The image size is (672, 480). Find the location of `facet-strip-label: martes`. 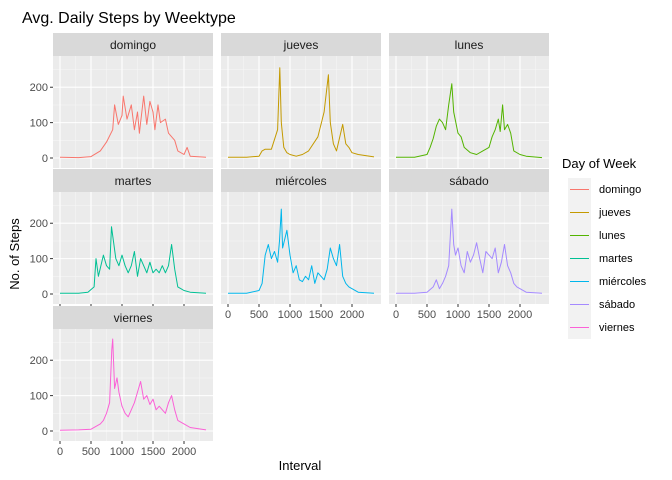

facet-strip-label: martes is located at coordinates (133, 181).